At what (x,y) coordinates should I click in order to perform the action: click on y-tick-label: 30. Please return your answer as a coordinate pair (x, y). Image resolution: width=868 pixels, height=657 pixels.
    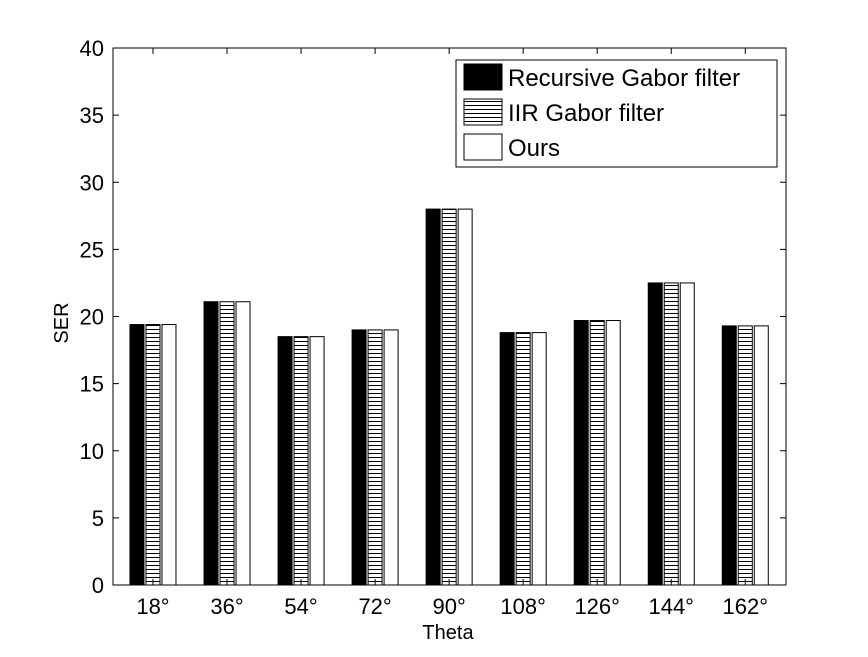
    Looking at the image, I should click on (92, 182).